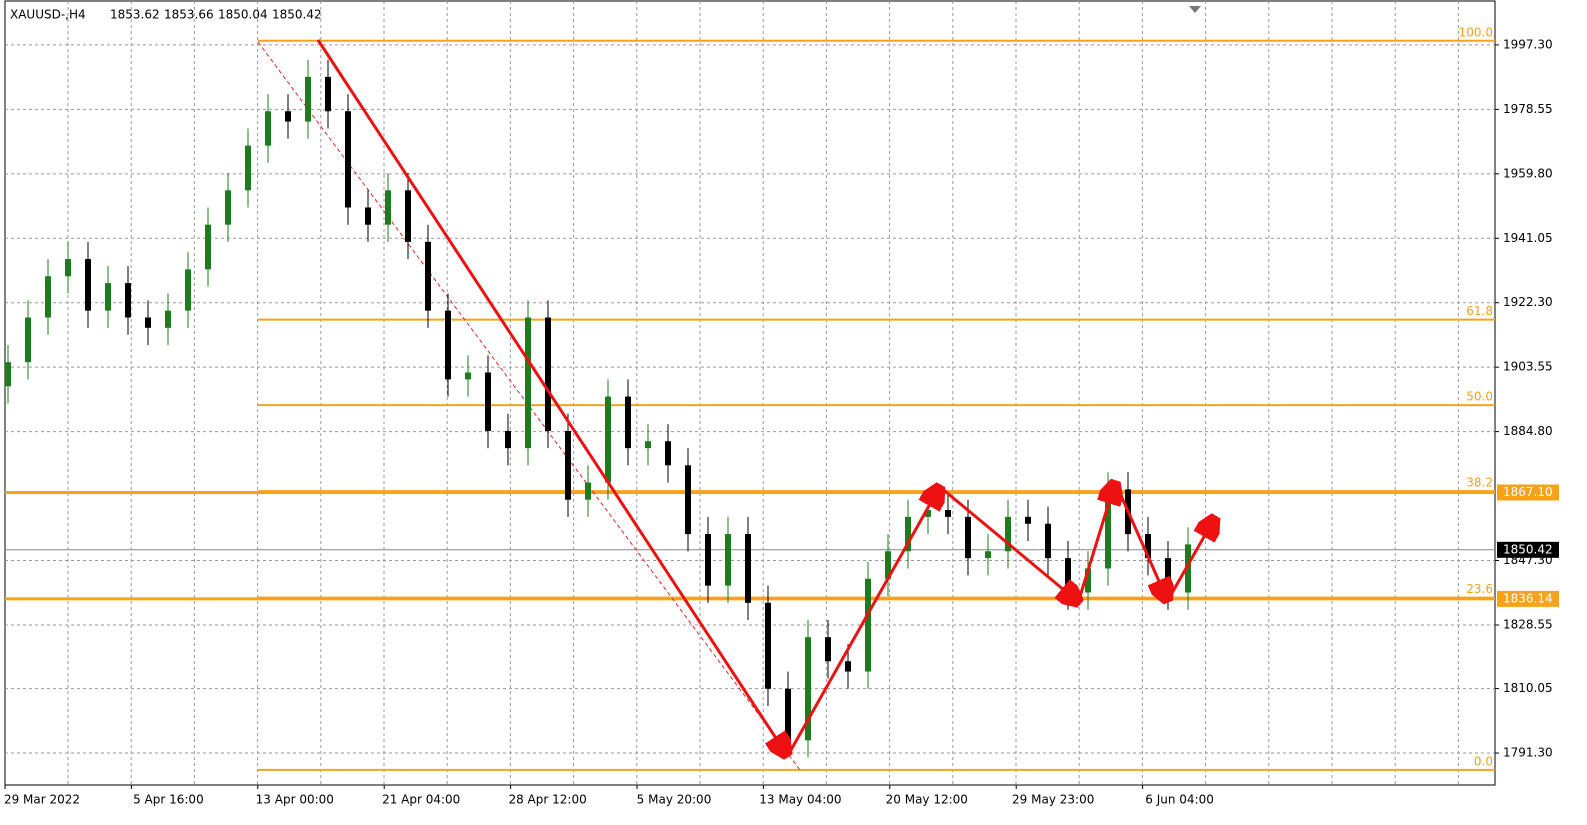 The height and width of the screenshot is (825, 1587). What do you see at coordinates (42, 800) in the screenshot?
I see `x-tick-label: 29 Mar 2022` at bounding box center [42, 800].